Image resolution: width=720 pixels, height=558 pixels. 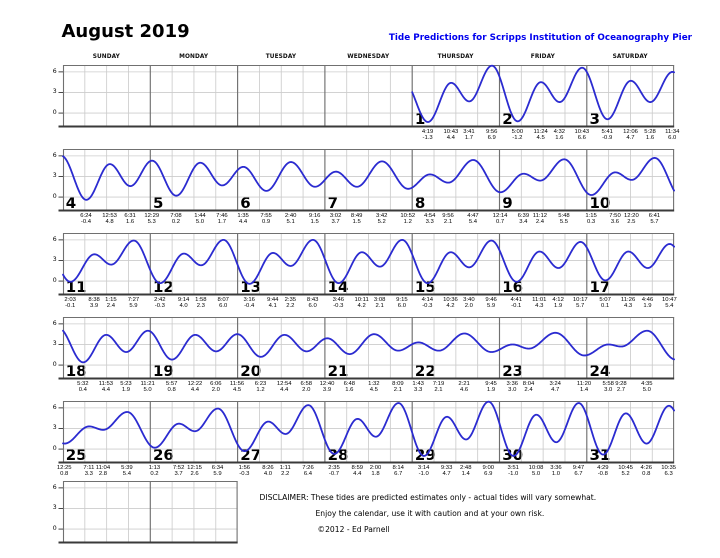 What do you see at coordinates (420, 118) in the screenshot?
I see `day-number: 1` at bounding box center [420, 118].